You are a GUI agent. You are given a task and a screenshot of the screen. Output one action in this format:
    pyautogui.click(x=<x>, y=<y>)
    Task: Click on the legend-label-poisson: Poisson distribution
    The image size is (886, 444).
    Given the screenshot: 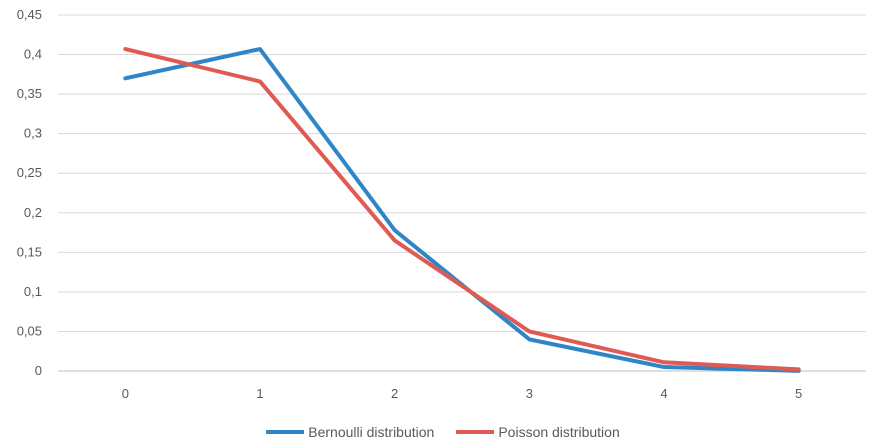 What is the action you would take?
    pyautogui.click(x=559, y=432)
    